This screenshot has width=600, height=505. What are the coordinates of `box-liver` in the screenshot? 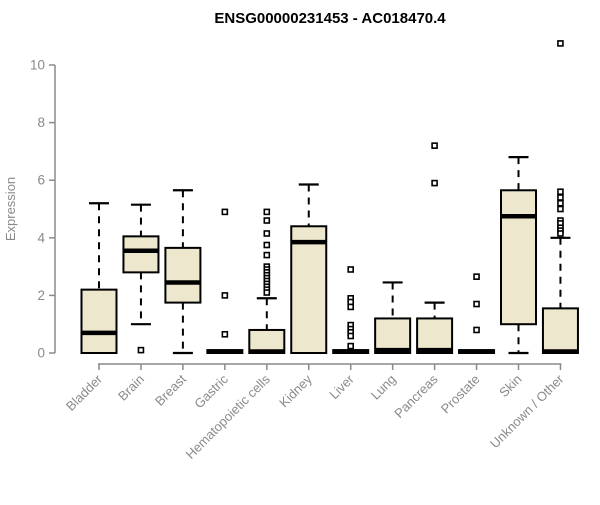 It's located at (351, 310).